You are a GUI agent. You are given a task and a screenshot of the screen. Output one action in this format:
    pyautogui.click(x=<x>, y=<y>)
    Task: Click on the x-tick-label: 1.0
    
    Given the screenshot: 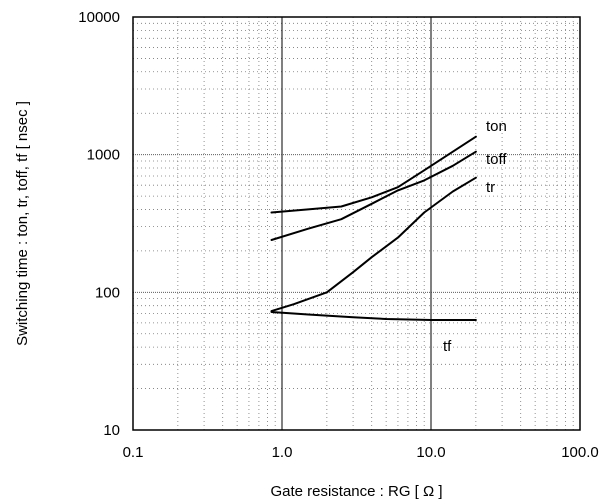 What is the action you would take?
    pyautogui.click(x=282, y=452)
    